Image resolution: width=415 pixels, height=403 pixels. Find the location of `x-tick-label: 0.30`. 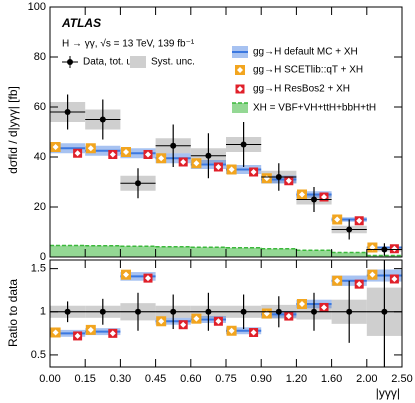

x-tick-label: 0.30 is located at coordinates (120, 379).